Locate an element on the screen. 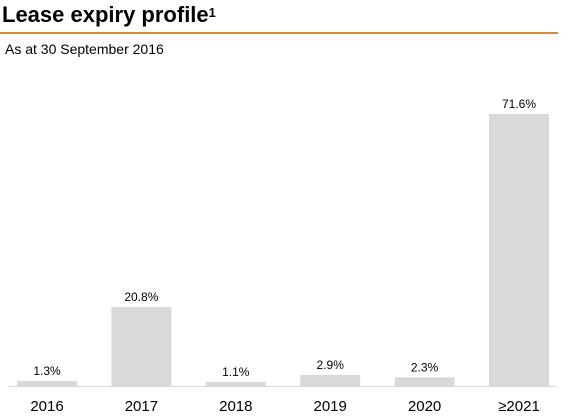 This screenshot has height=417, width=568. chart-title: Lease expiry profile1 is located at coordinates (109, 15).